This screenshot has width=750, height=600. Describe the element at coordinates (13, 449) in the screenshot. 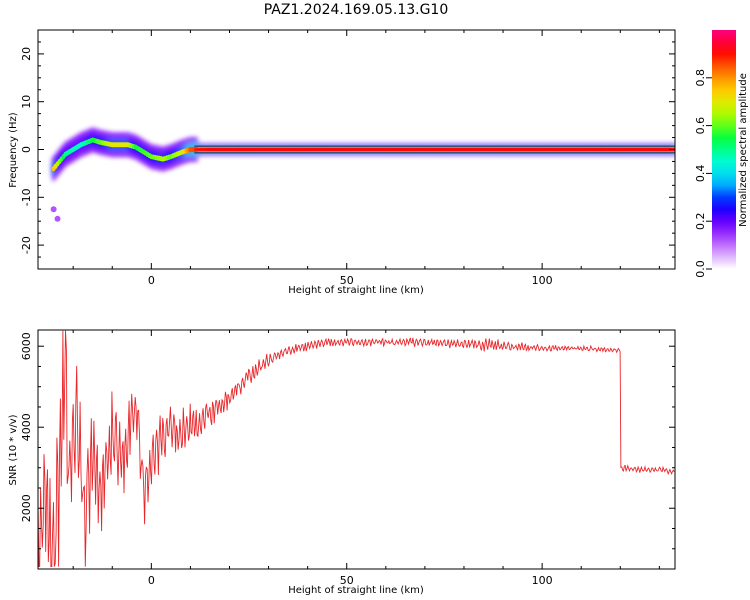

I see `snr-y-label: SNR (10 * v/v)` at that location.